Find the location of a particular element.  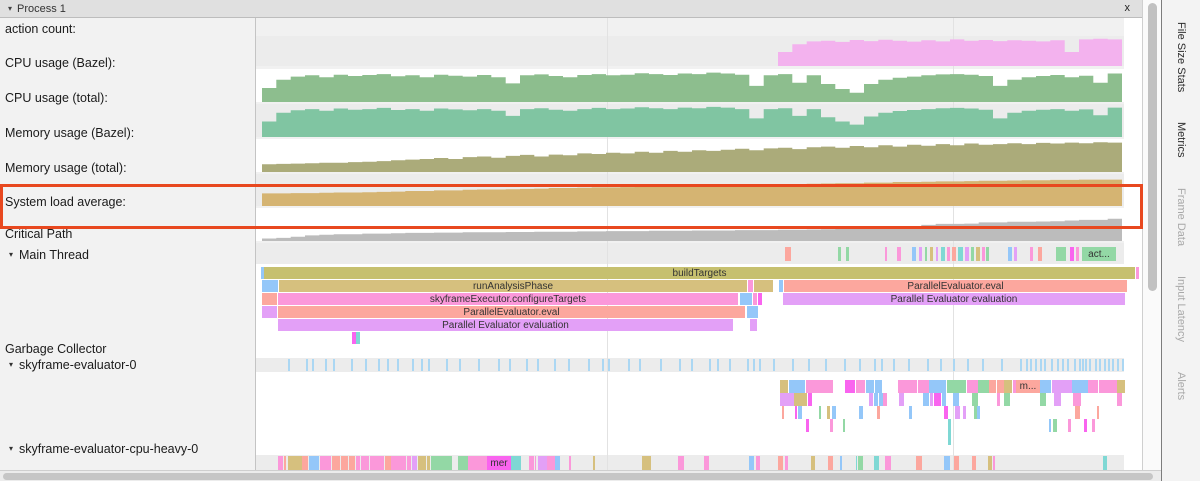

counter-chart-memory-usage-bazel is located at coordinates (692, 156).